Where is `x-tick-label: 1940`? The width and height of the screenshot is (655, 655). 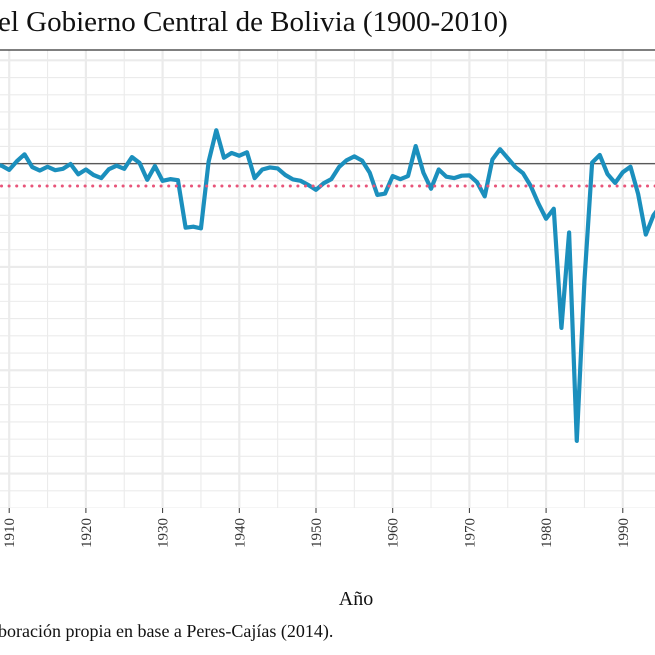 x-tick-label: 1940 is located at coordinates (240, 533).